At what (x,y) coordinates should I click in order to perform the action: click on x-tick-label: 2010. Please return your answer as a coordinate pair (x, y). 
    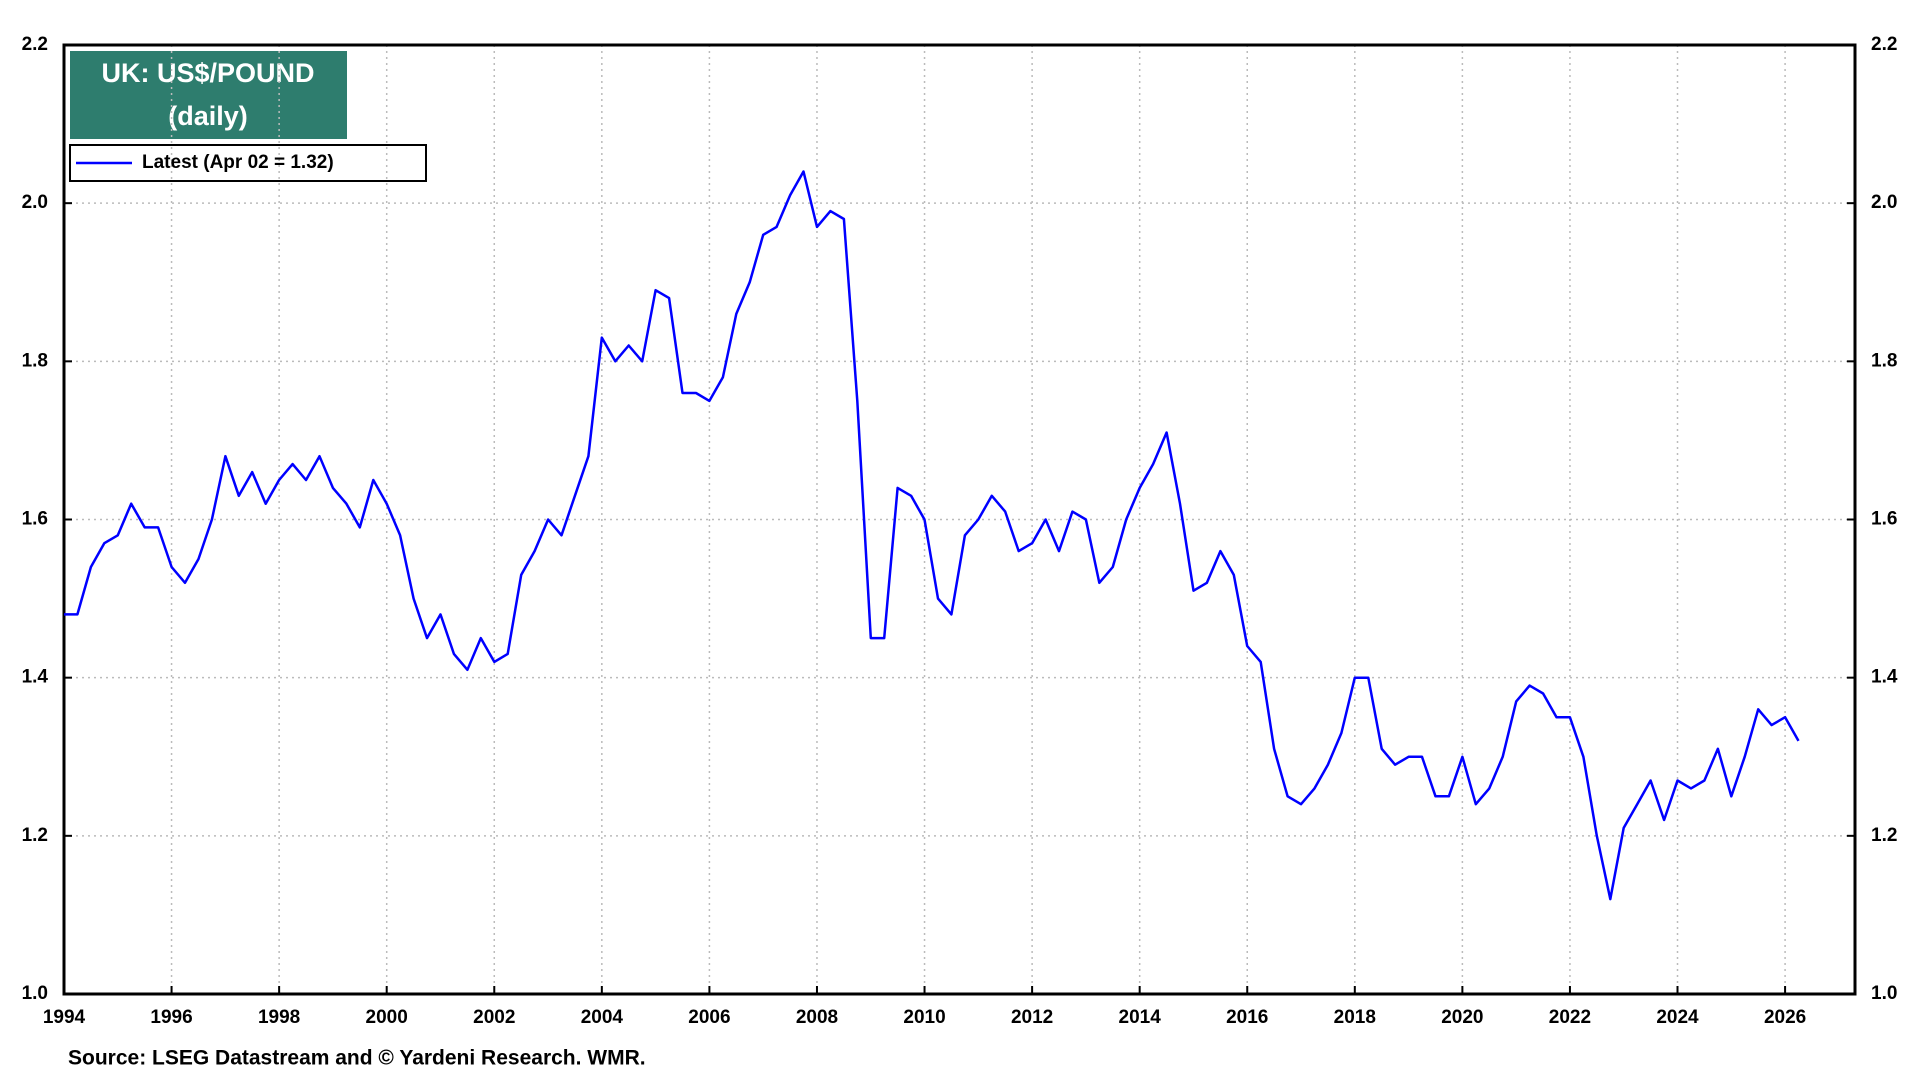
    Looking at the image, I should click on (924, 1017).